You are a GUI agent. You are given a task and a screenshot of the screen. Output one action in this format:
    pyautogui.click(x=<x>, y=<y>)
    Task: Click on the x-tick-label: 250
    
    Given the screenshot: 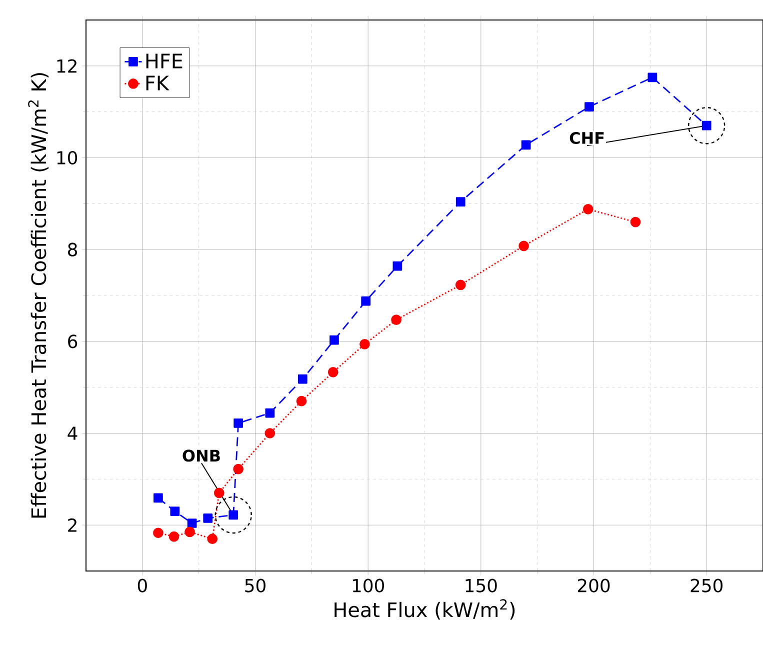 What is the action you would take?
    pyautogui.click(x=706, y=585)
    